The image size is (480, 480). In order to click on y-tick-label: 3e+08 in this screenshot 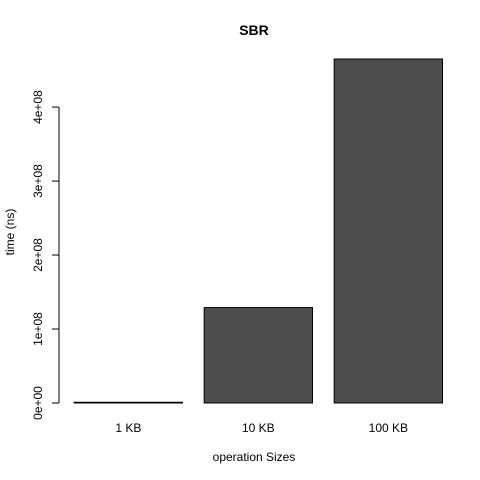, I will do `click(38, 181)`.